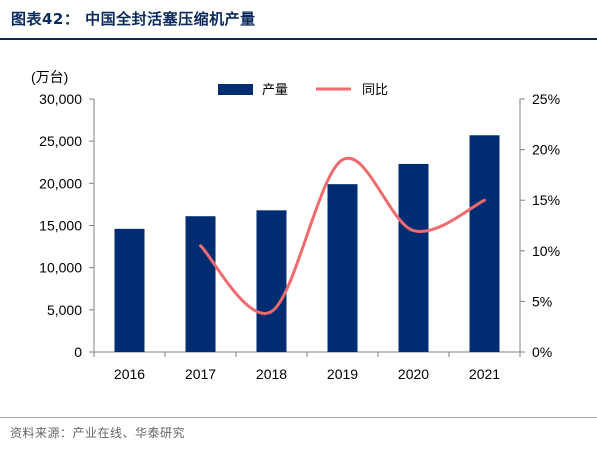 This screenshot has width=597, height=462. Describe the element at coordinates (64, 310) in the screenshot. I see `y-left-tick-label: 5,000` at that location.